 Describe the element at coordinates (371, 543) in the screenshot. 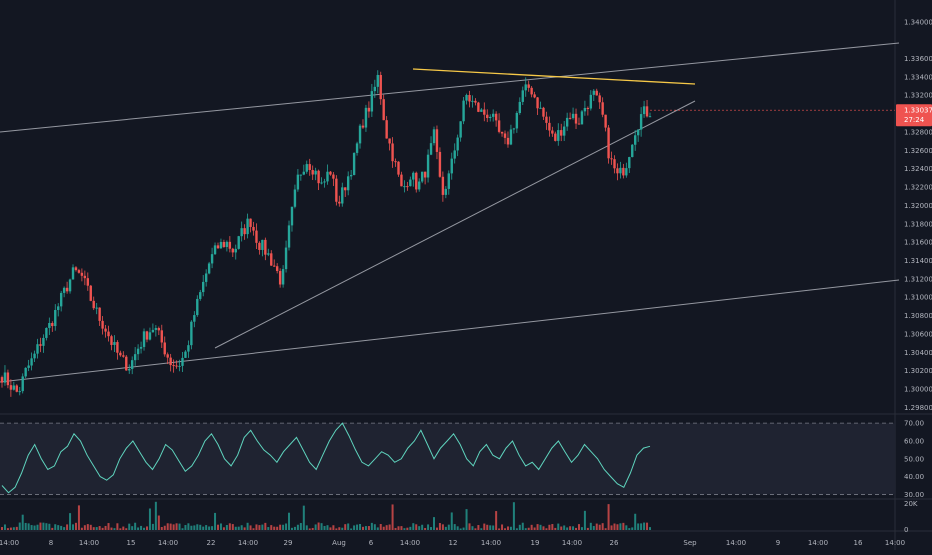

I see `time-tick-label: 6` at that location.